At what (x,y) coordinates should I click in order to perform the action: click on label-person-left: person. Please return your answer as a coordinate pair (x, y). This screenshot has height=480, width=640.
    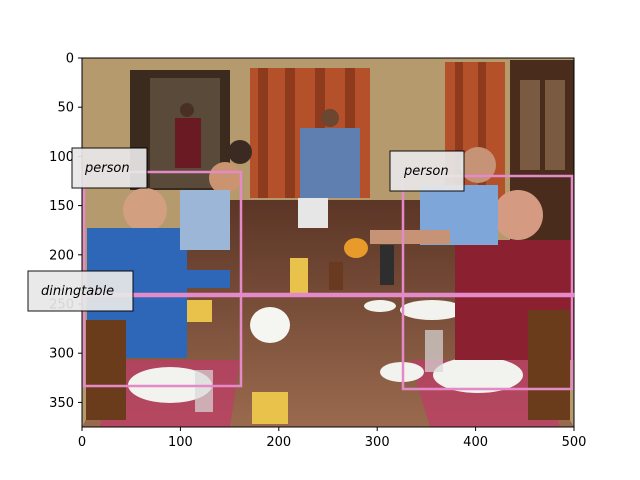
    Looking at the image, I should click on (109, 168).